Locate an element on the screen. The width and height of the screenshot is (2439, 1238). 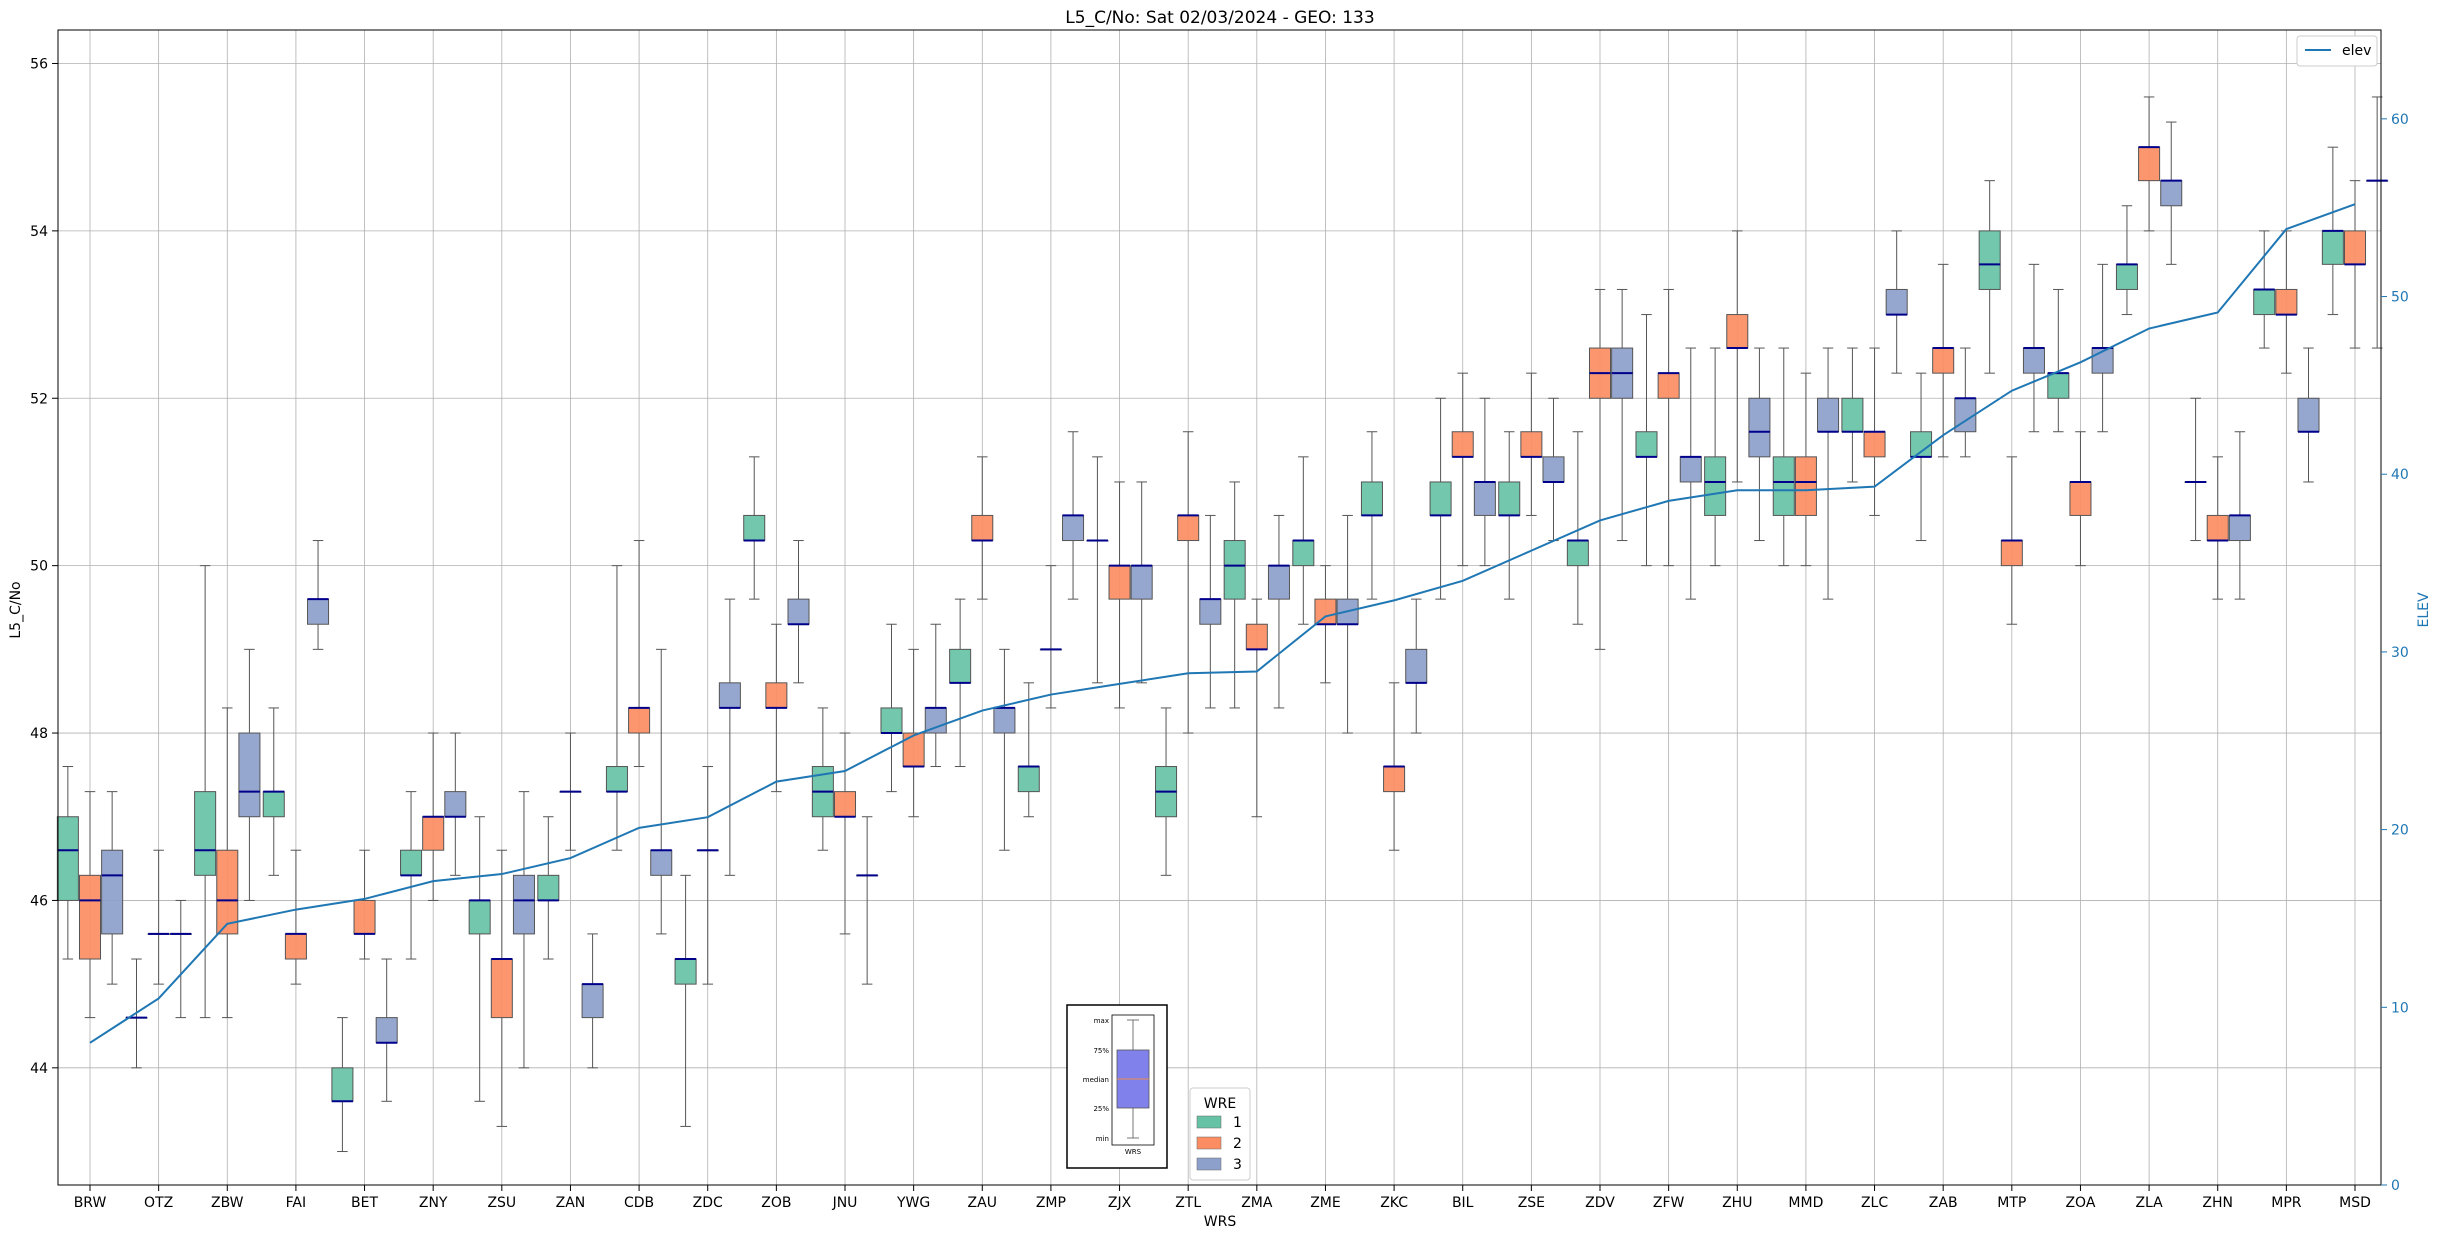
box-group-1-ZMA is located at coordinates (1234, 570).